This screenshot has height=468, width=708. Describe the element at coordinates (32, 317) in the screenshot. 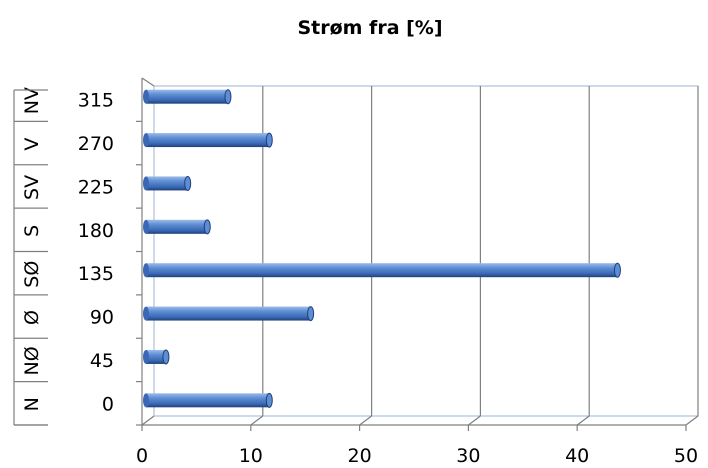

I see `category-direction-label: Ø` at that location.